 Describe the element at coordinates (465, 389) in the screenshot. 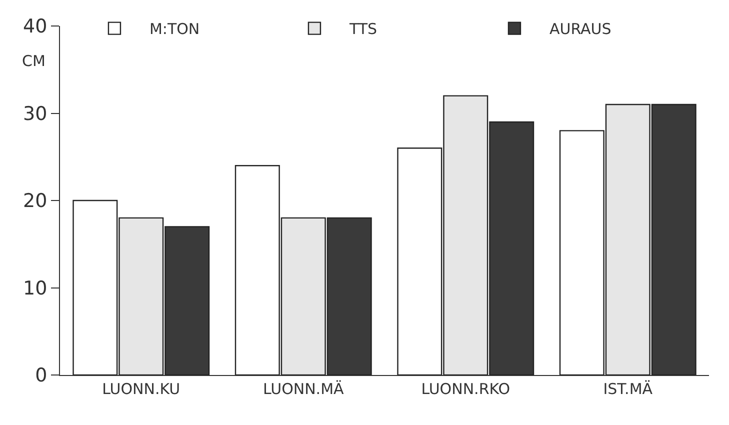

I see `x-tick-label: LUONN.RKO` at that location.